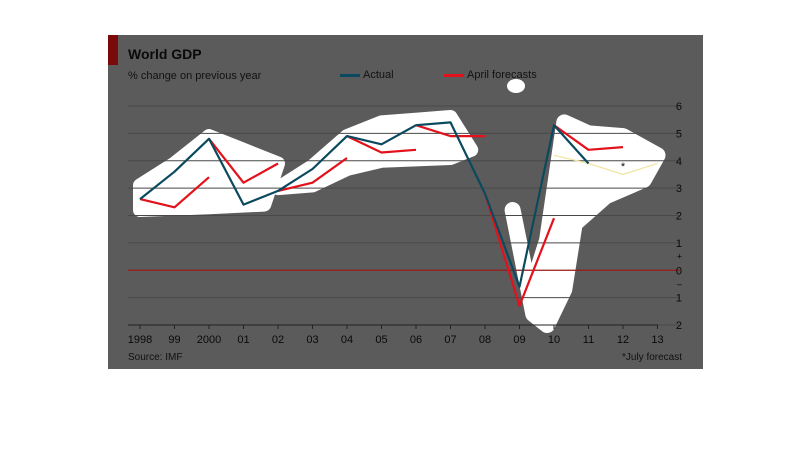 The width and height of the screenshot is (810, 464). I want to click on y-sign-positive: +, so click(679, 257).